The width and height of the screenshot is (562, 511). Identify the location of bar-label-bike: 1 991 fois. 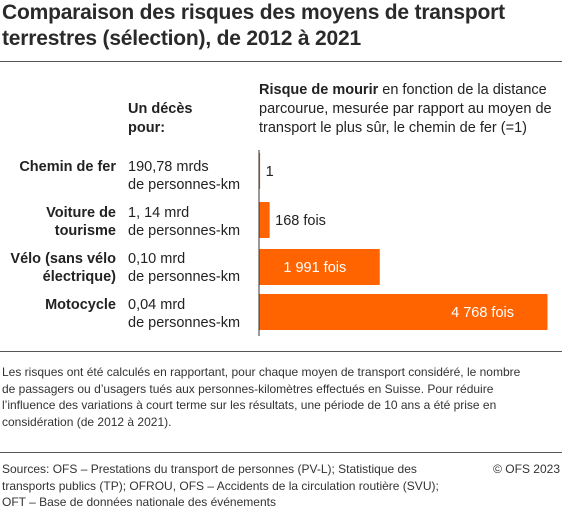
(314, 268).